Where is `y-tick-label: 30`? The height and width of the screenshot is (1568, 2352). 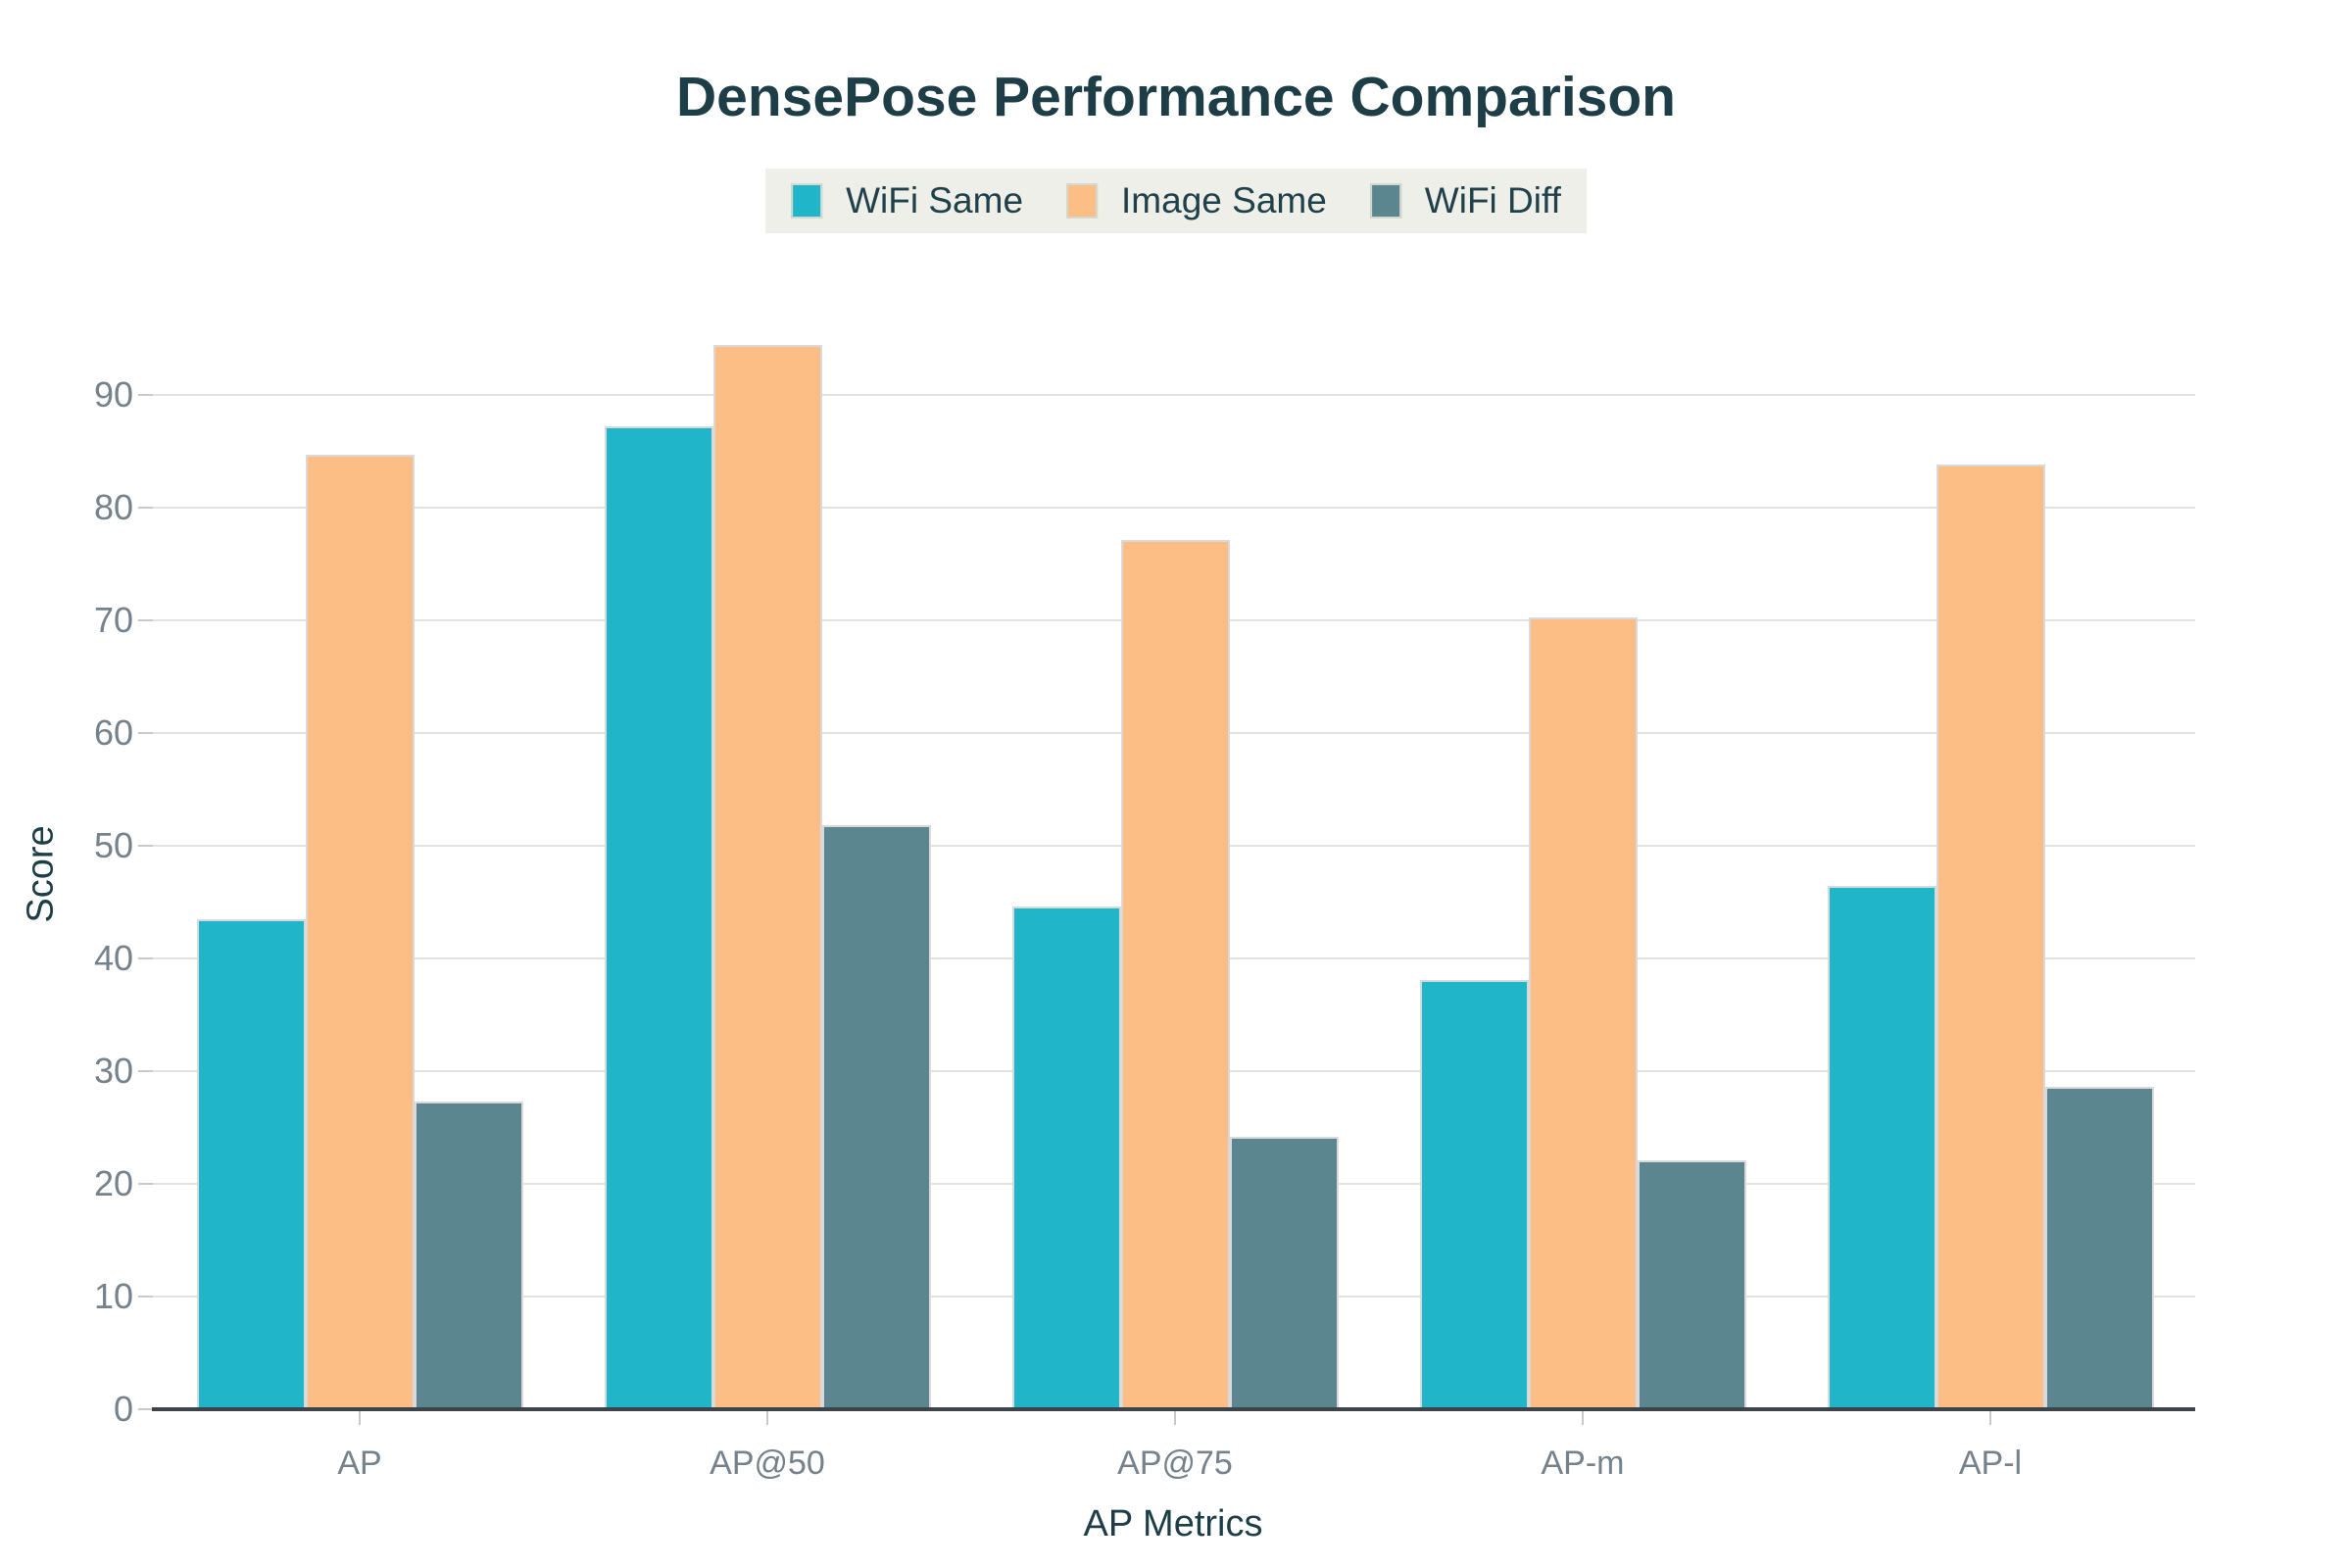 y-tick-label: 30 is located at coordinates (113, 1071).